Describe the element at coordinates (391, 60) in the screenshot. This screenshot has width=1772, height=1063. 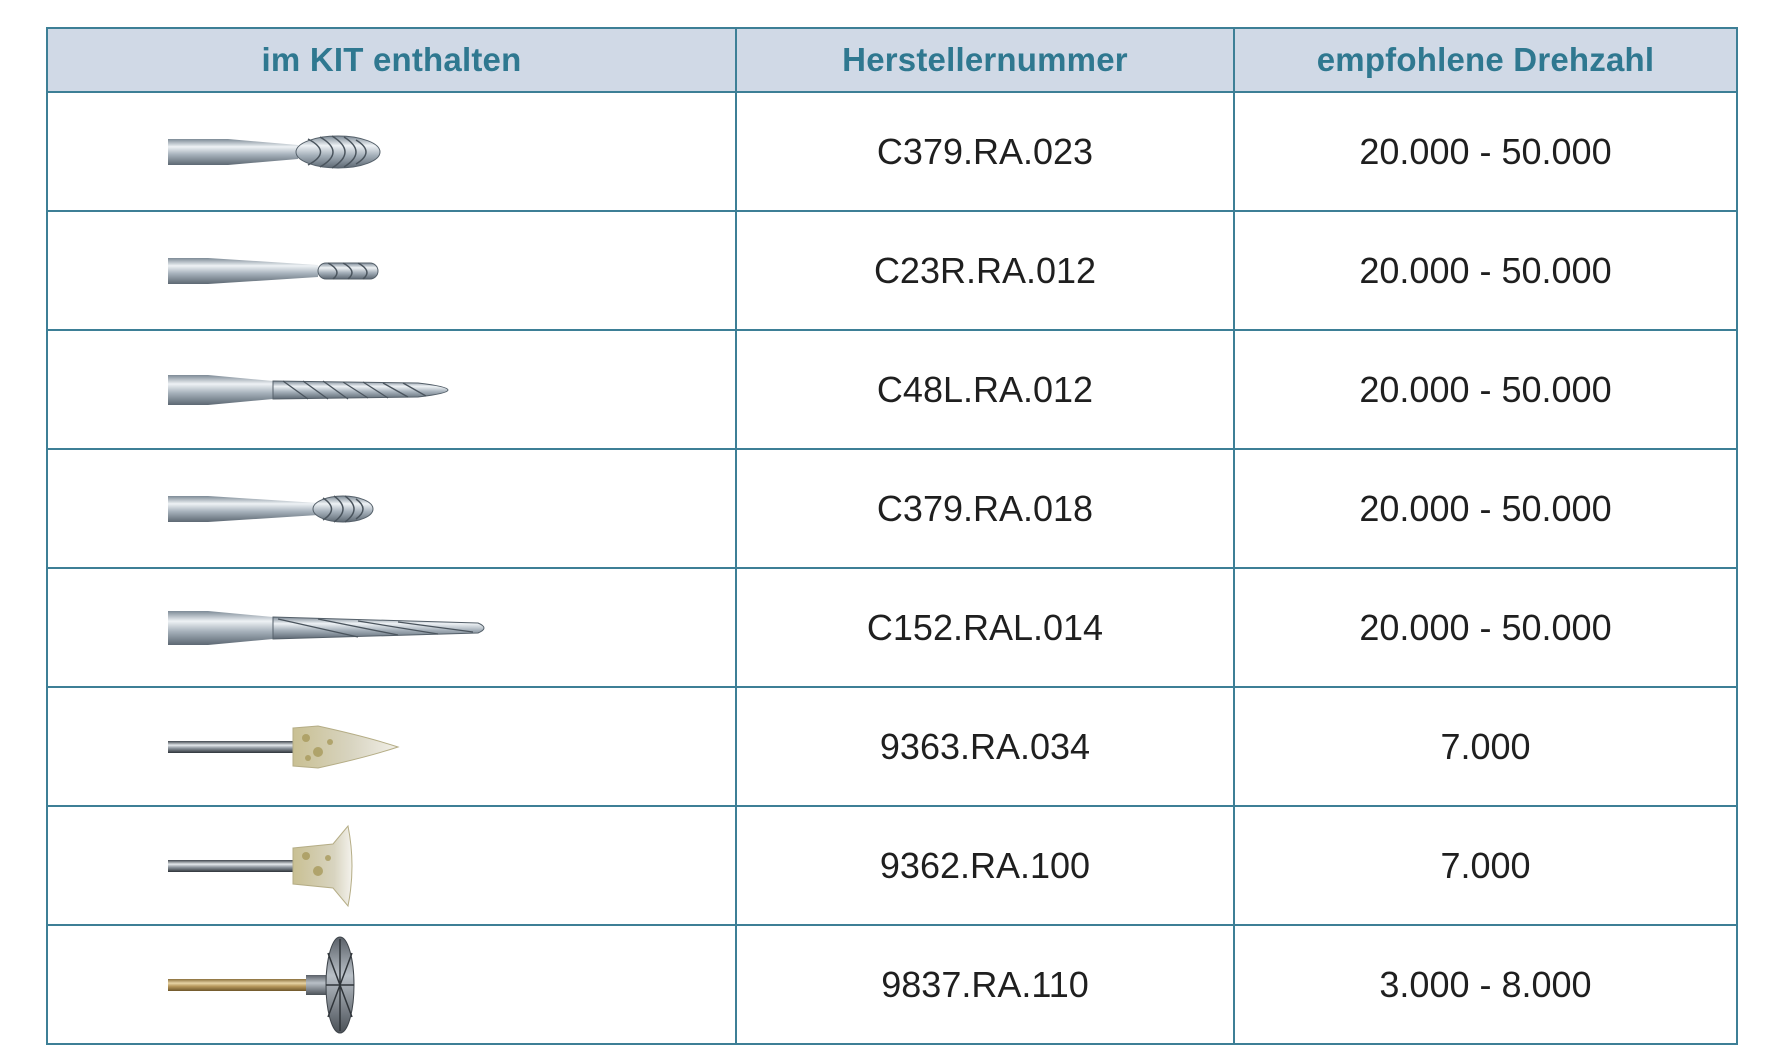
I see `header-included: im KIT enthalten` at that location.